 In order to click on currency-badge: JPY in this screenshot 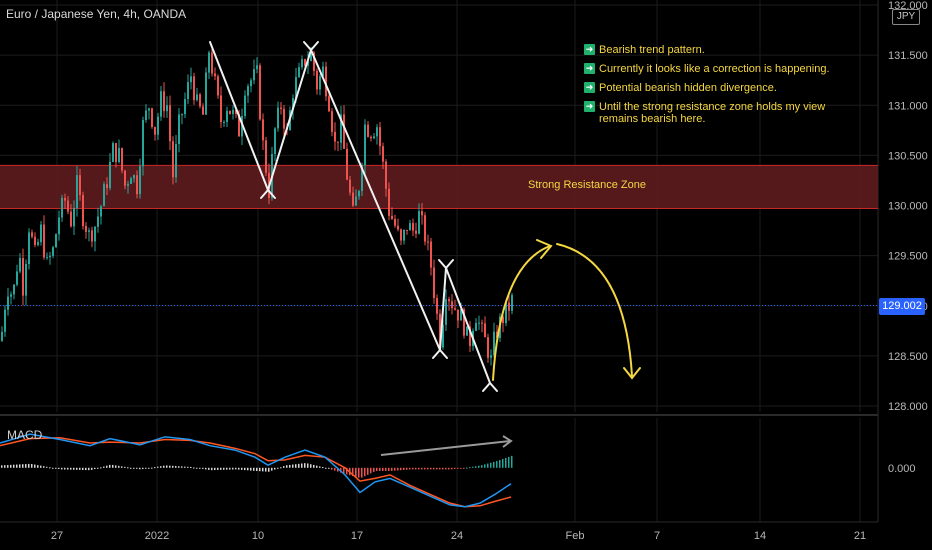, I will do `click(906, 17)`.